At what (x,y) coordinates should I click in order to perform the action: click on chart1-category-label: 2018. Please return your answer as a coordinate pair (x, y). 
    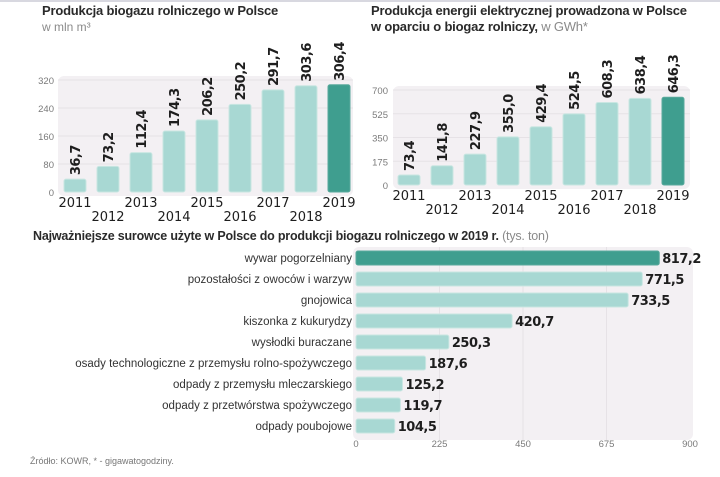
    Looking at the image, I should click on (305, 217).